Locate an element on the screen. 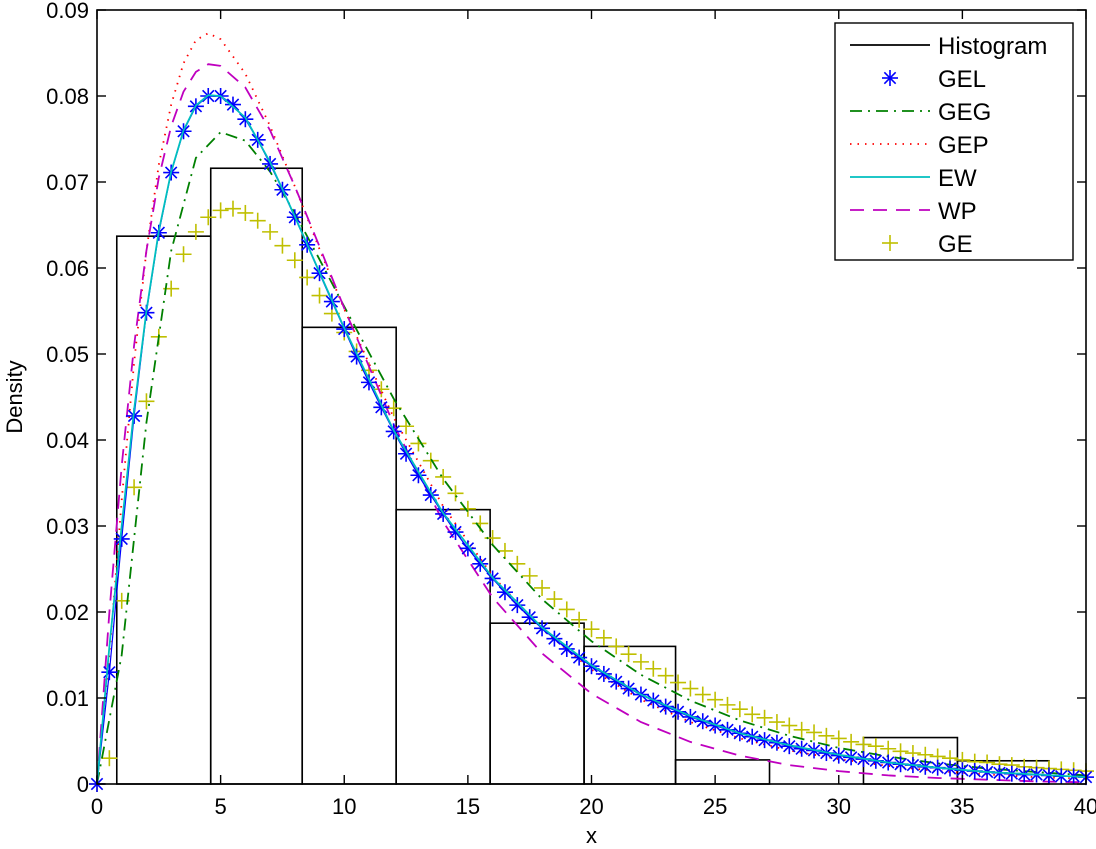 The width and height of the screenshot is (1096, 849). legend: Histogram GEL GEG GEP EW WP GE is located at coordinates (954, 141).